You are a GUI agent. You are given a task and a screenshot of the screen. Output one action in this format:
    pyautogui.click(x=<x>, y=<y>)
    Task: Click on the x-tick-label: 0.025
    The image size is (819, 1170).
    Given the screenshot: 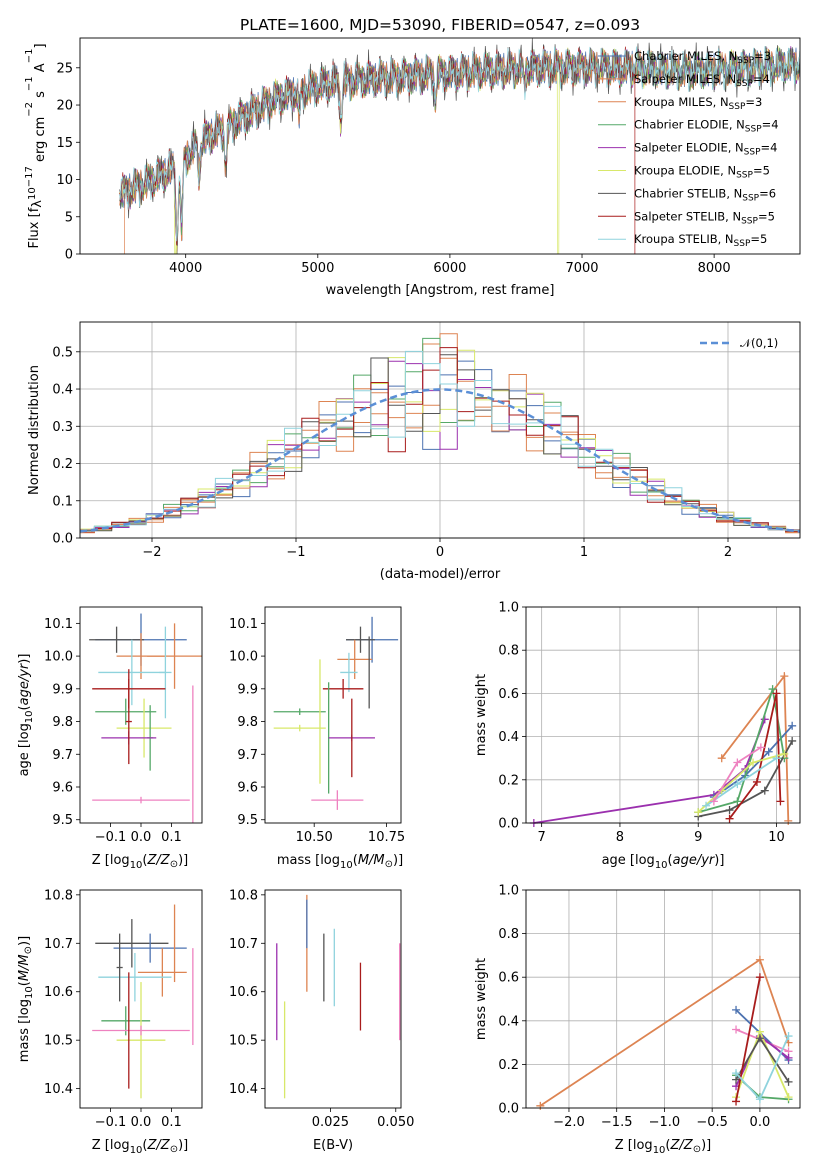 What is the action you would take?
    pyautogui.click(x=330, y=1122)
    